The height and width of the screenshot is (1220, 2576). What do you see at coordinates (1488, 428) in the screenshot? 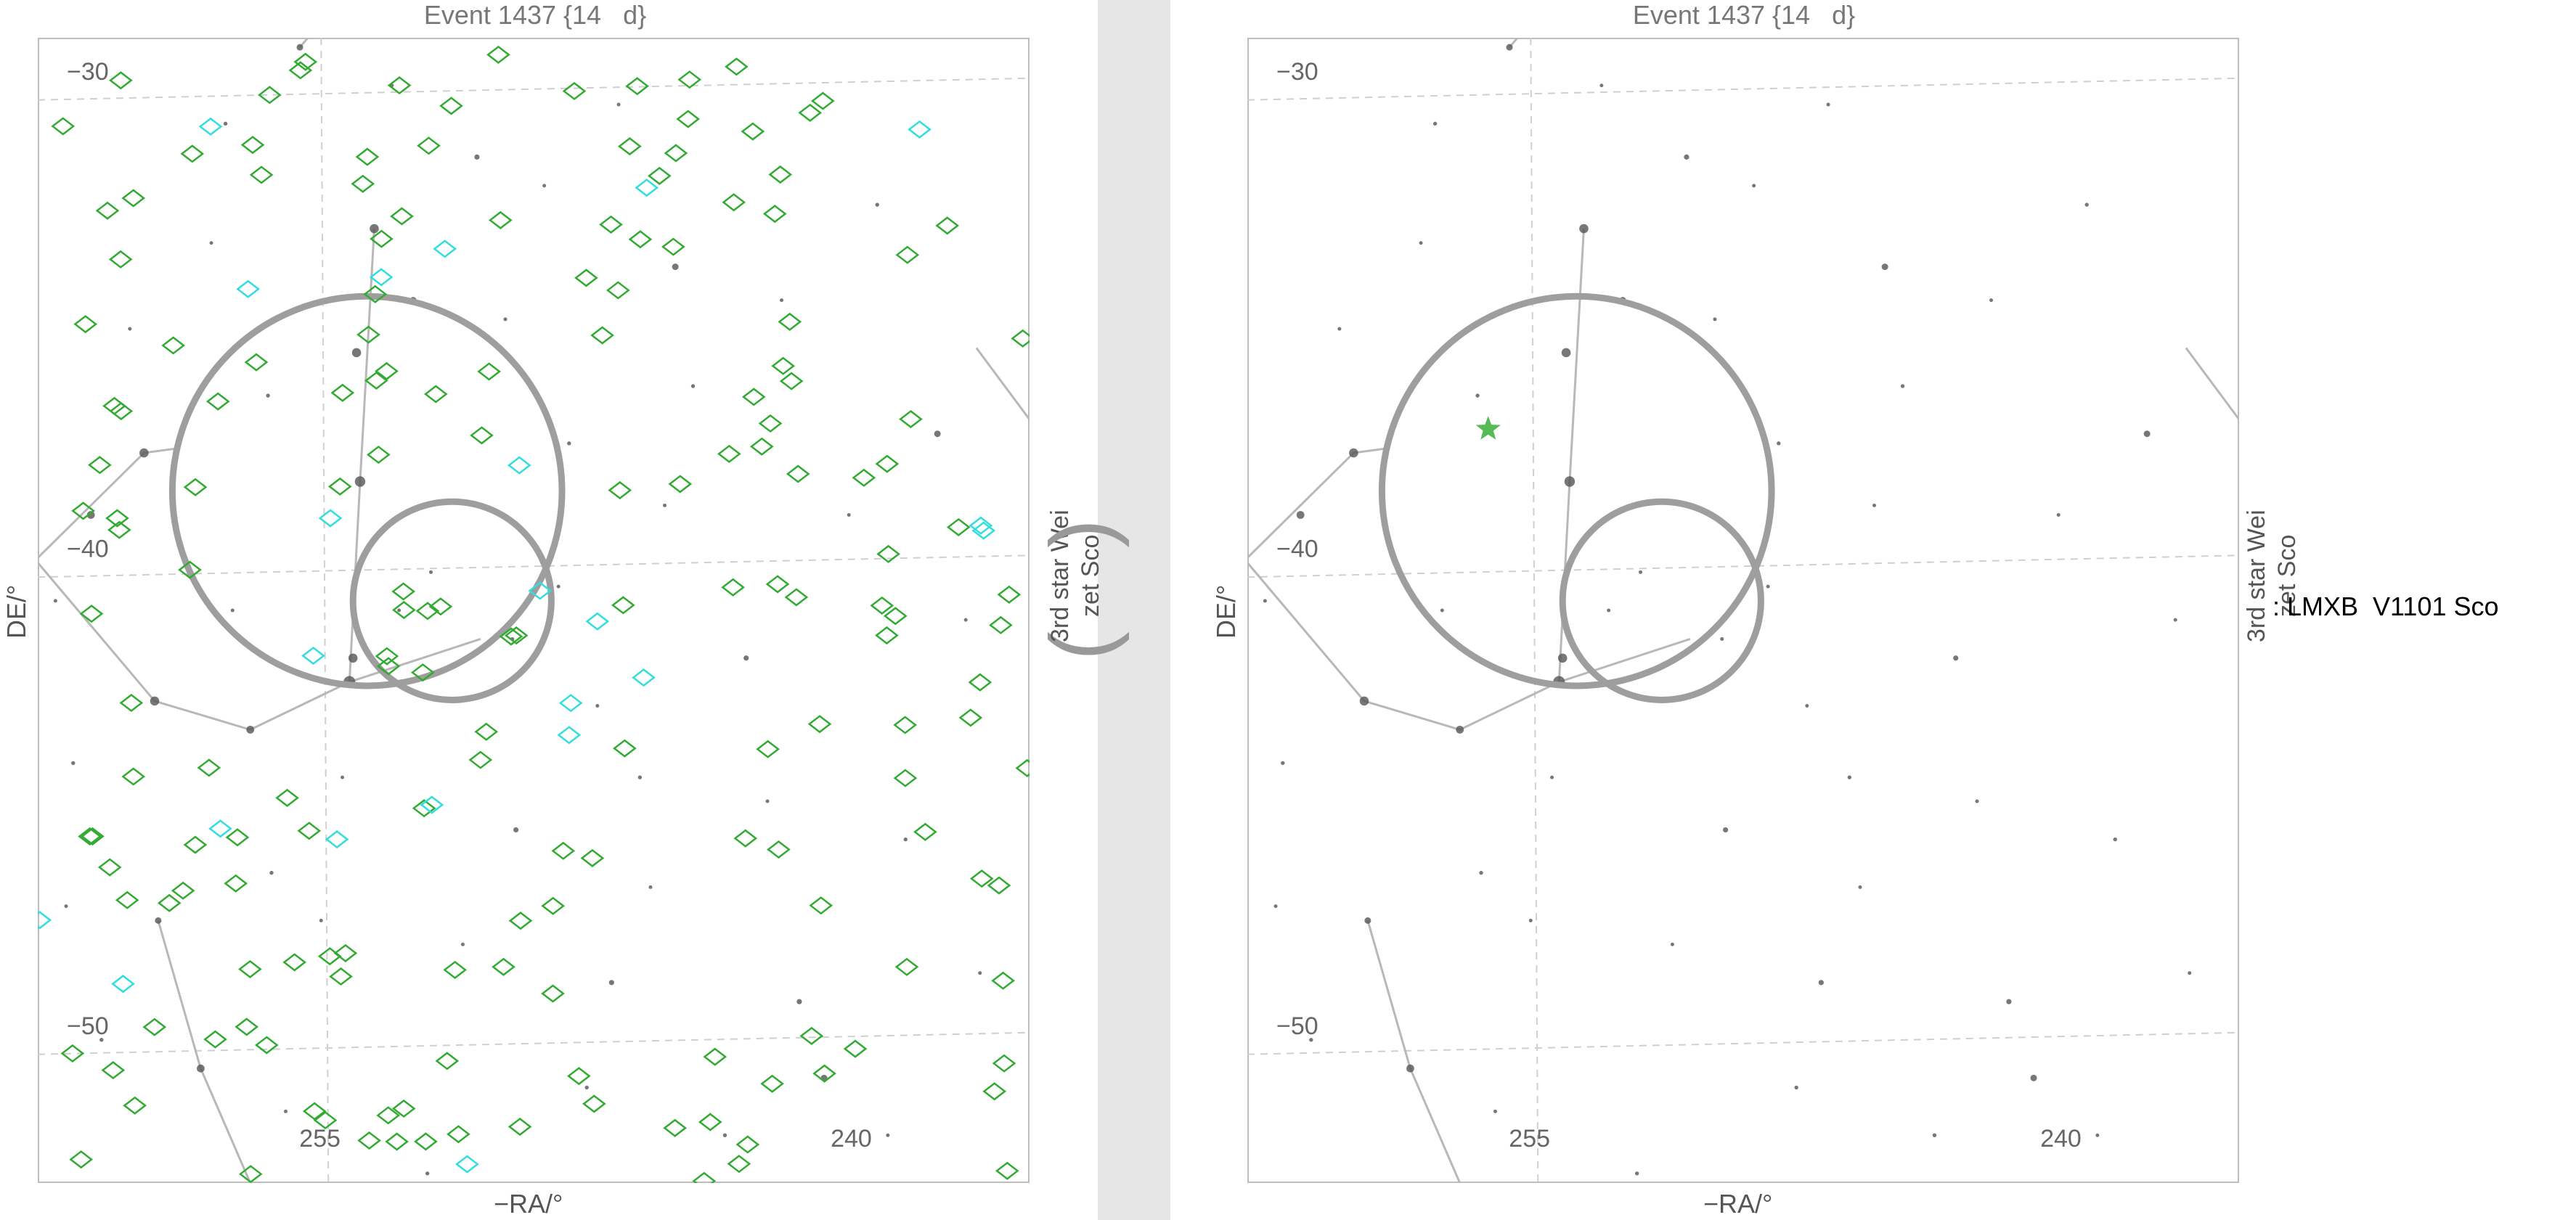
I see `lmxb-star-marker` at bounding box center [1488, 428].